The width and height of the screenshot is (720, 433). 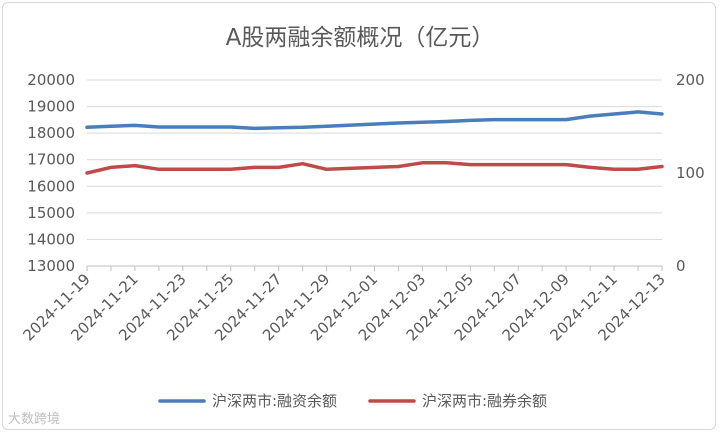 What do you see at coordinates (51, 107) in the screenshot?
I see `y-left-tick-label: 19000` at bounding box center [51, 107].